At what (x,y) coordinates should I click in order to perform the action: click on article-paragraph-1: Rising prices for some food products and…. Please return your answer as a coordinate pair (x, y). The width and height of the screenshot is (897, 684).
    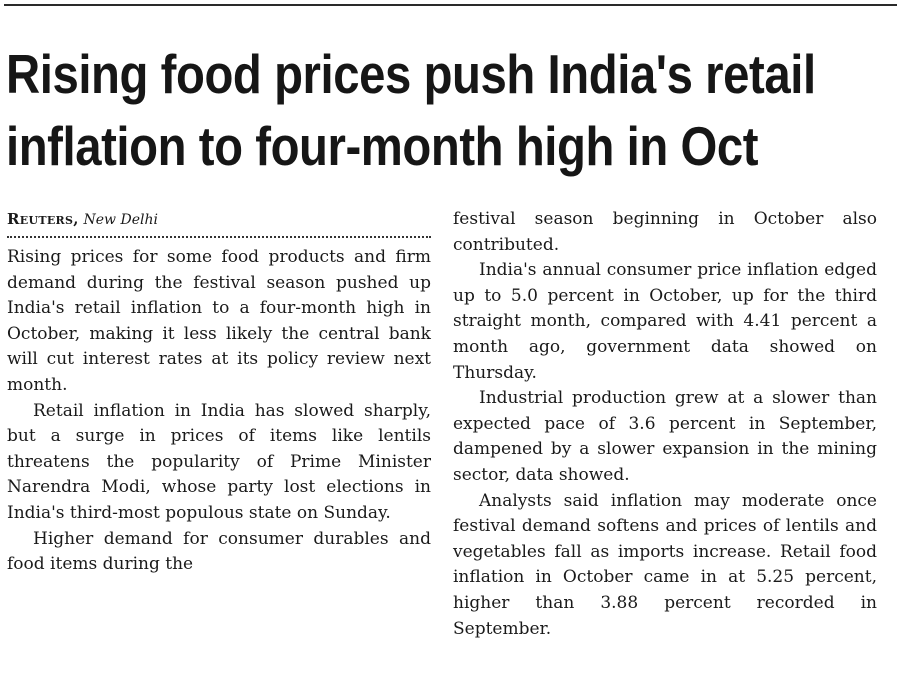
    Looking at the image, I should click on (219, 321).